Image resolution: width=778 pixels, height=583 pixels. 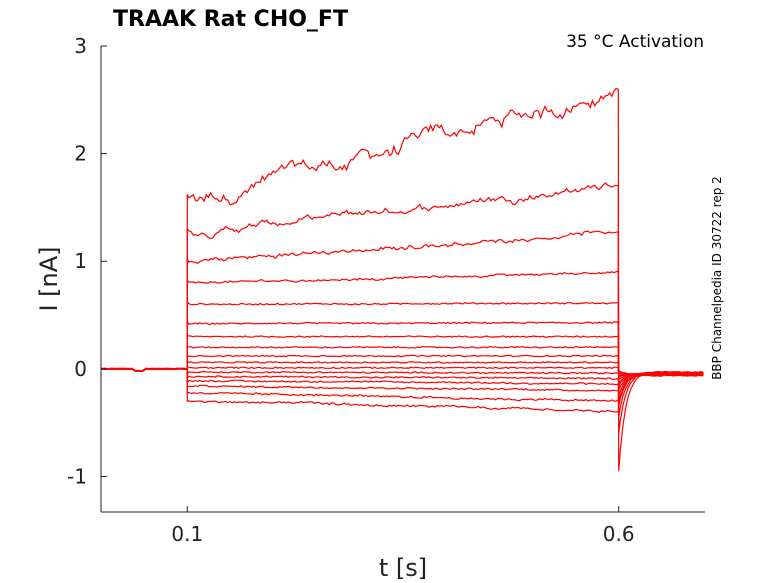 What do you see at coordinates (187, 534) in the screenshot?
I see `x-tick-label: 0.1` at bounding box center [187, 534].